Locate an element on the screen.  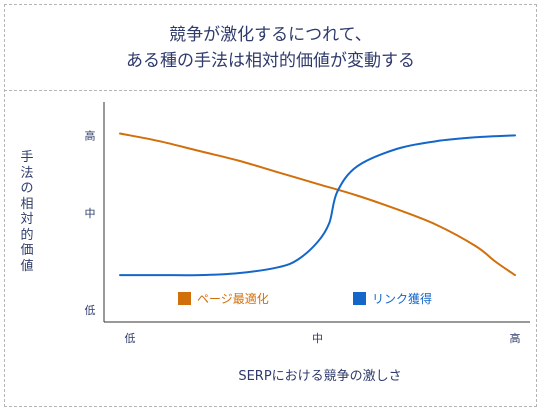
legend-label: ページ最適化 is located at coordinates (233, 298).